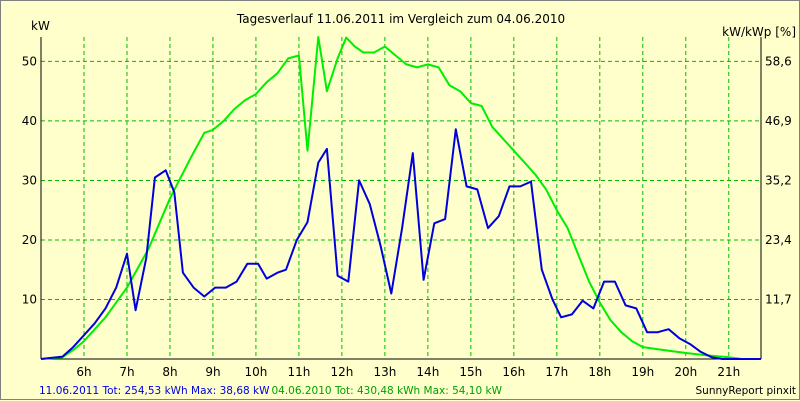 Image resolution: width=800 pixels, height=401 pixels. What do you see at coordinates (778, 61) in the screenshot?
I see `y-tick-label-right: 58,6` at bounding box center [778, 61].